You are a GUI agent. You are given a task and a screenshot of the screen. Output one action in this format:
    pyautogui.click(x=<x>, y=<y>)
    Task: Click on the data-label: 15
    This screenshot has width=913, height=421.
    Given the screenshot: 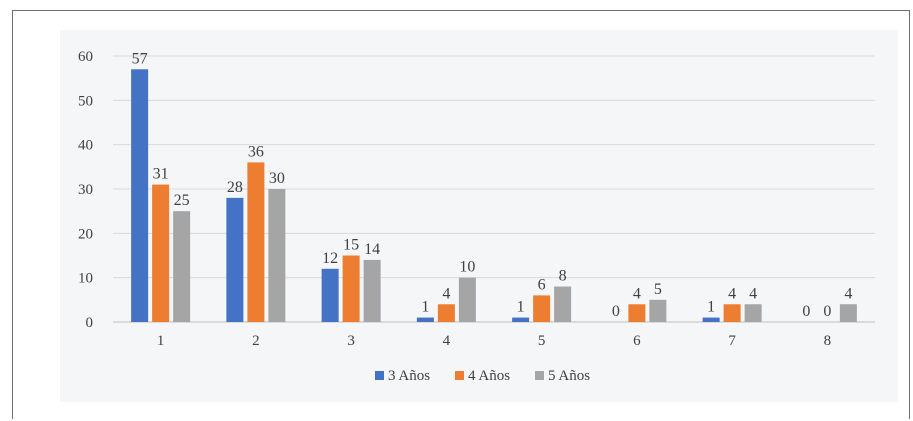 What is the action you would take?
    pyautogui.click(x=351, y=245)
    